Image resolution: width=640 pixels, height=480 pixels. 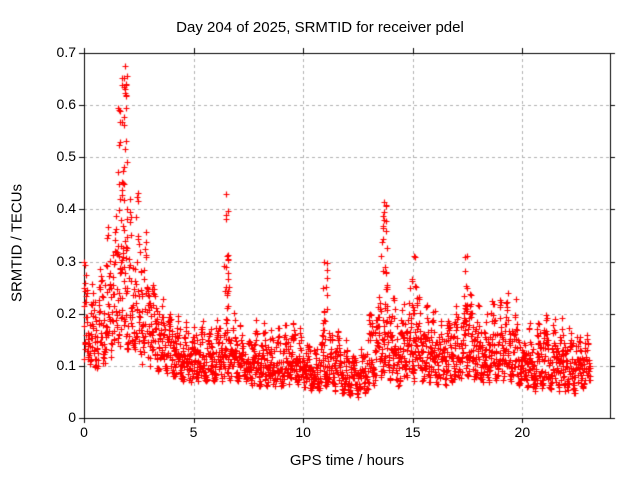 I want to click on y-tick-label: 0.3, so click(x=66, y=260).